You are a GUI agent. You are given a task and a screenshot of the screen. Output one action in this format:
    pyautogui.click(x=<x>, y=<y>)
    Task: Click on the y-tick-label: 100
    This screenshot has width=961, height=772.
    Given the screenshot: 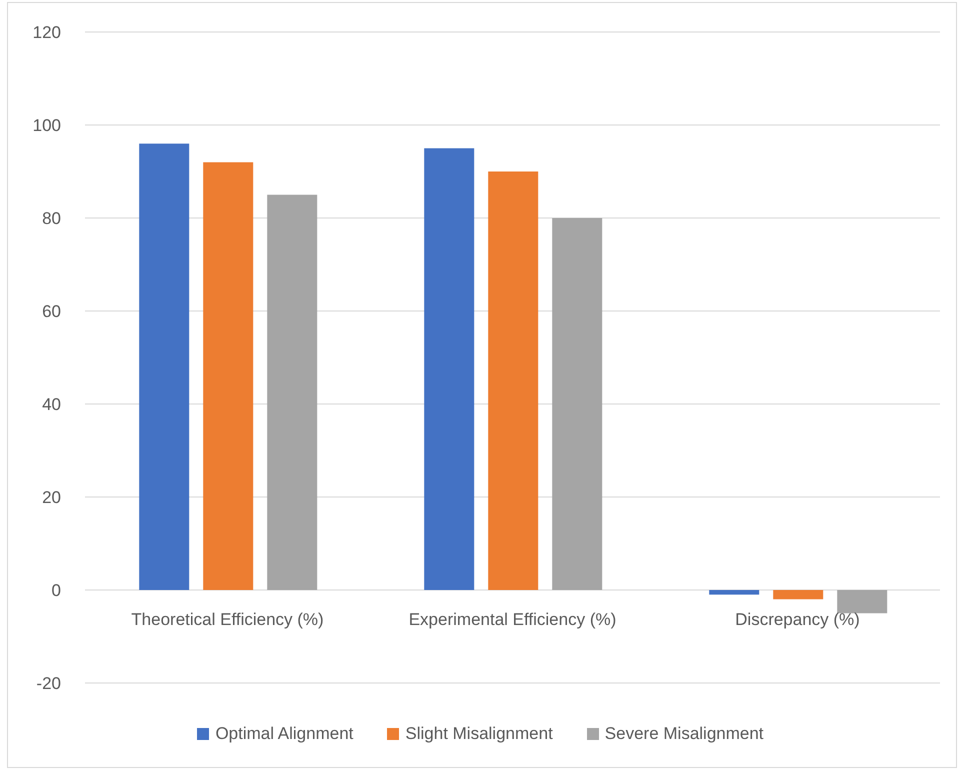 What is the action you would take?
    pyautogui.click(x=46, y=126)
    